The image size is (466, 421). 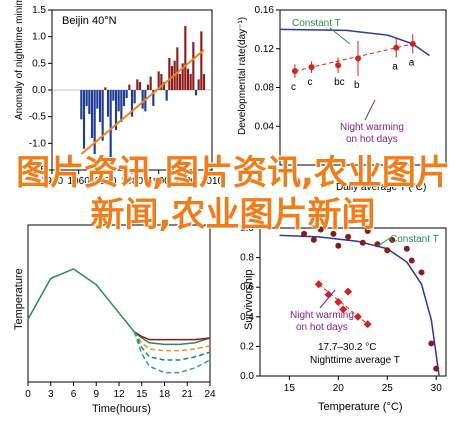 I want to click on tr-constant-label: Constant T, so click(x=316, y=23).